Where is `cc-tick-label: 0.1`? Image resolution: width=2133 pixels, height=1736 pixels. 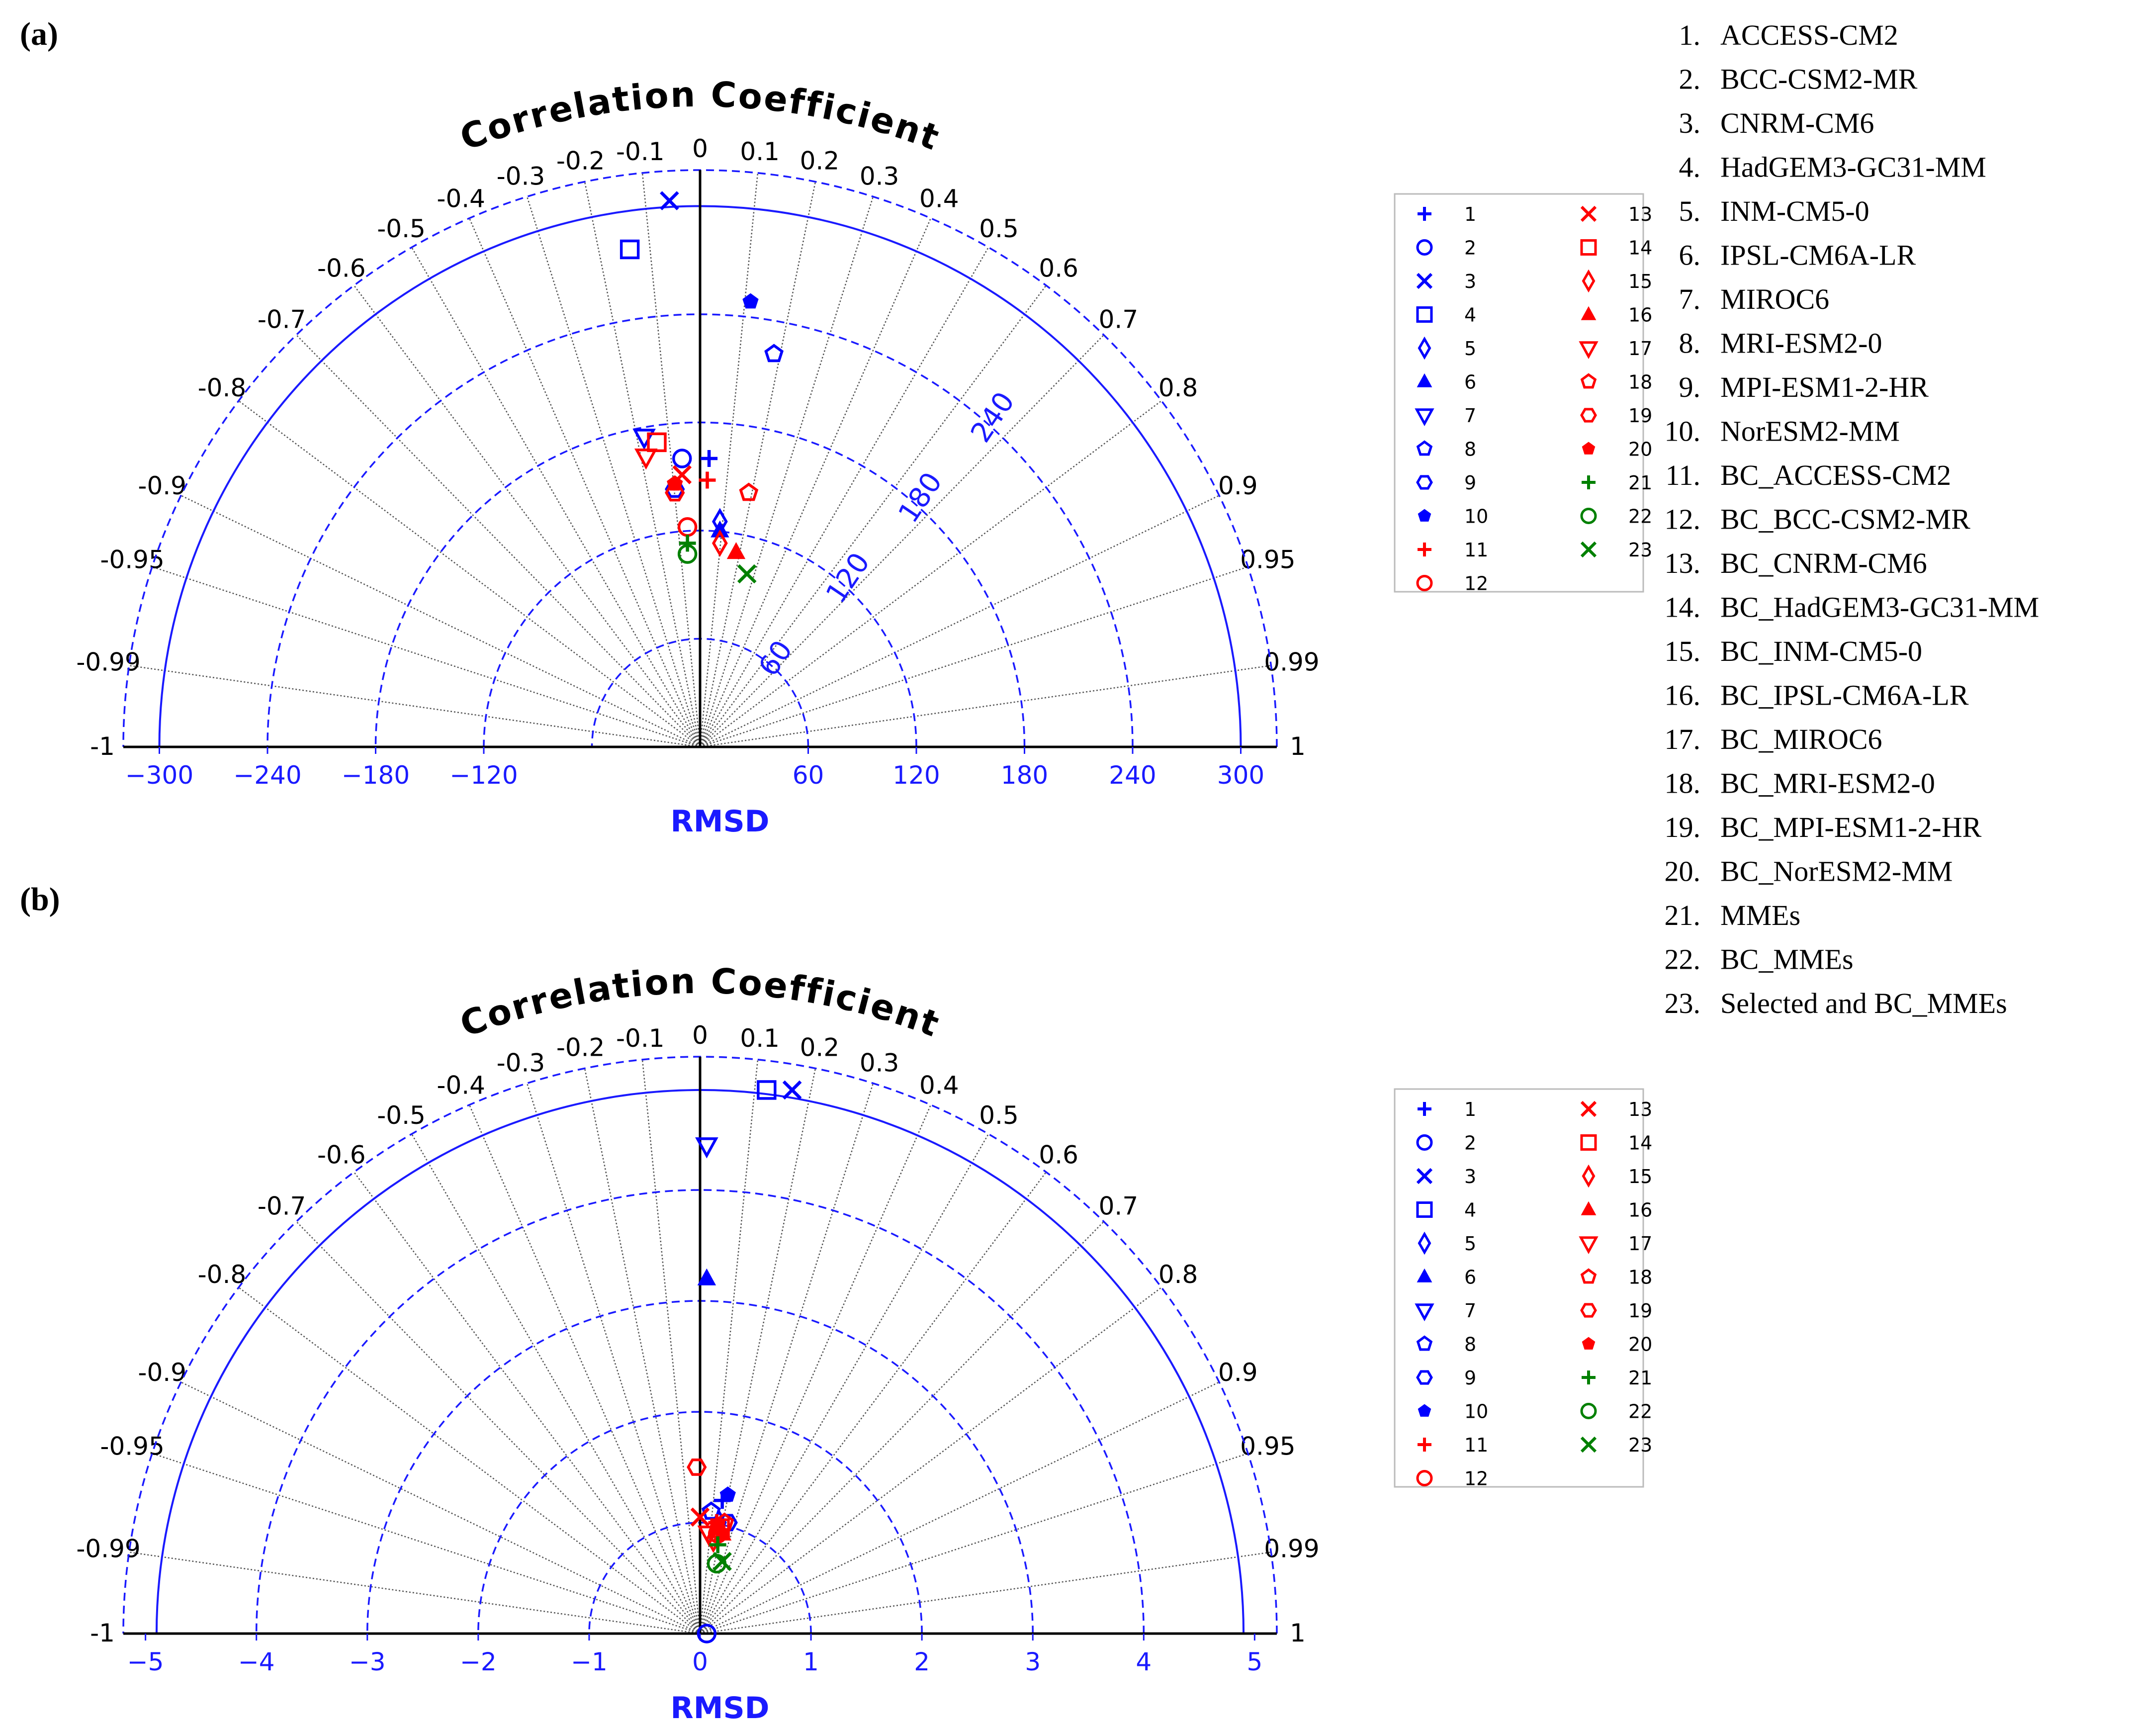 cc-tick-label: 0.1 is located at coordinates (760, 1038).